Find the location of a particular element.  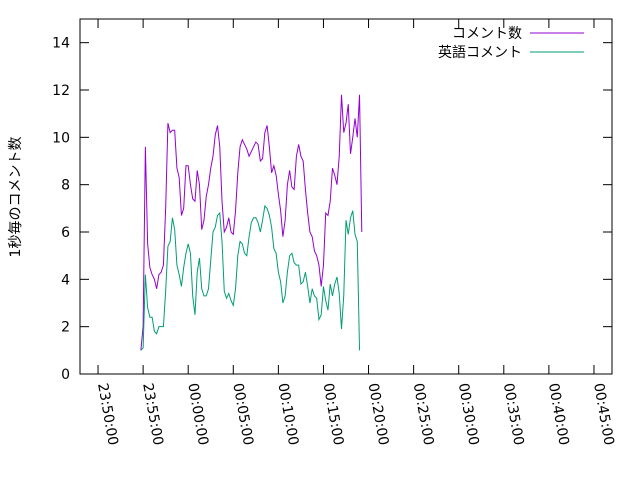

y-tick-label: 12 is located at coordinates (61, 91).